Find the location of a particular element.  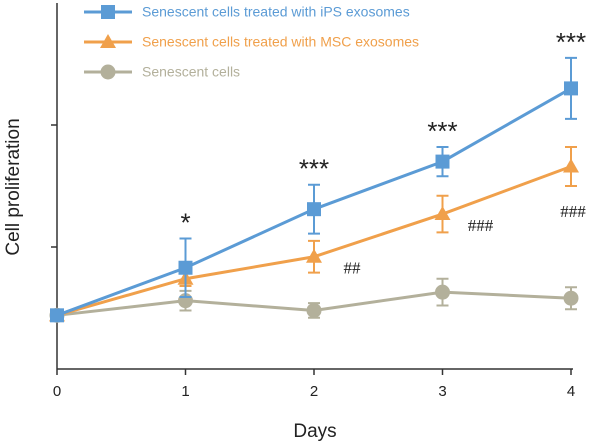

x-tick-label: 2 is located at coordinates (314, 391).